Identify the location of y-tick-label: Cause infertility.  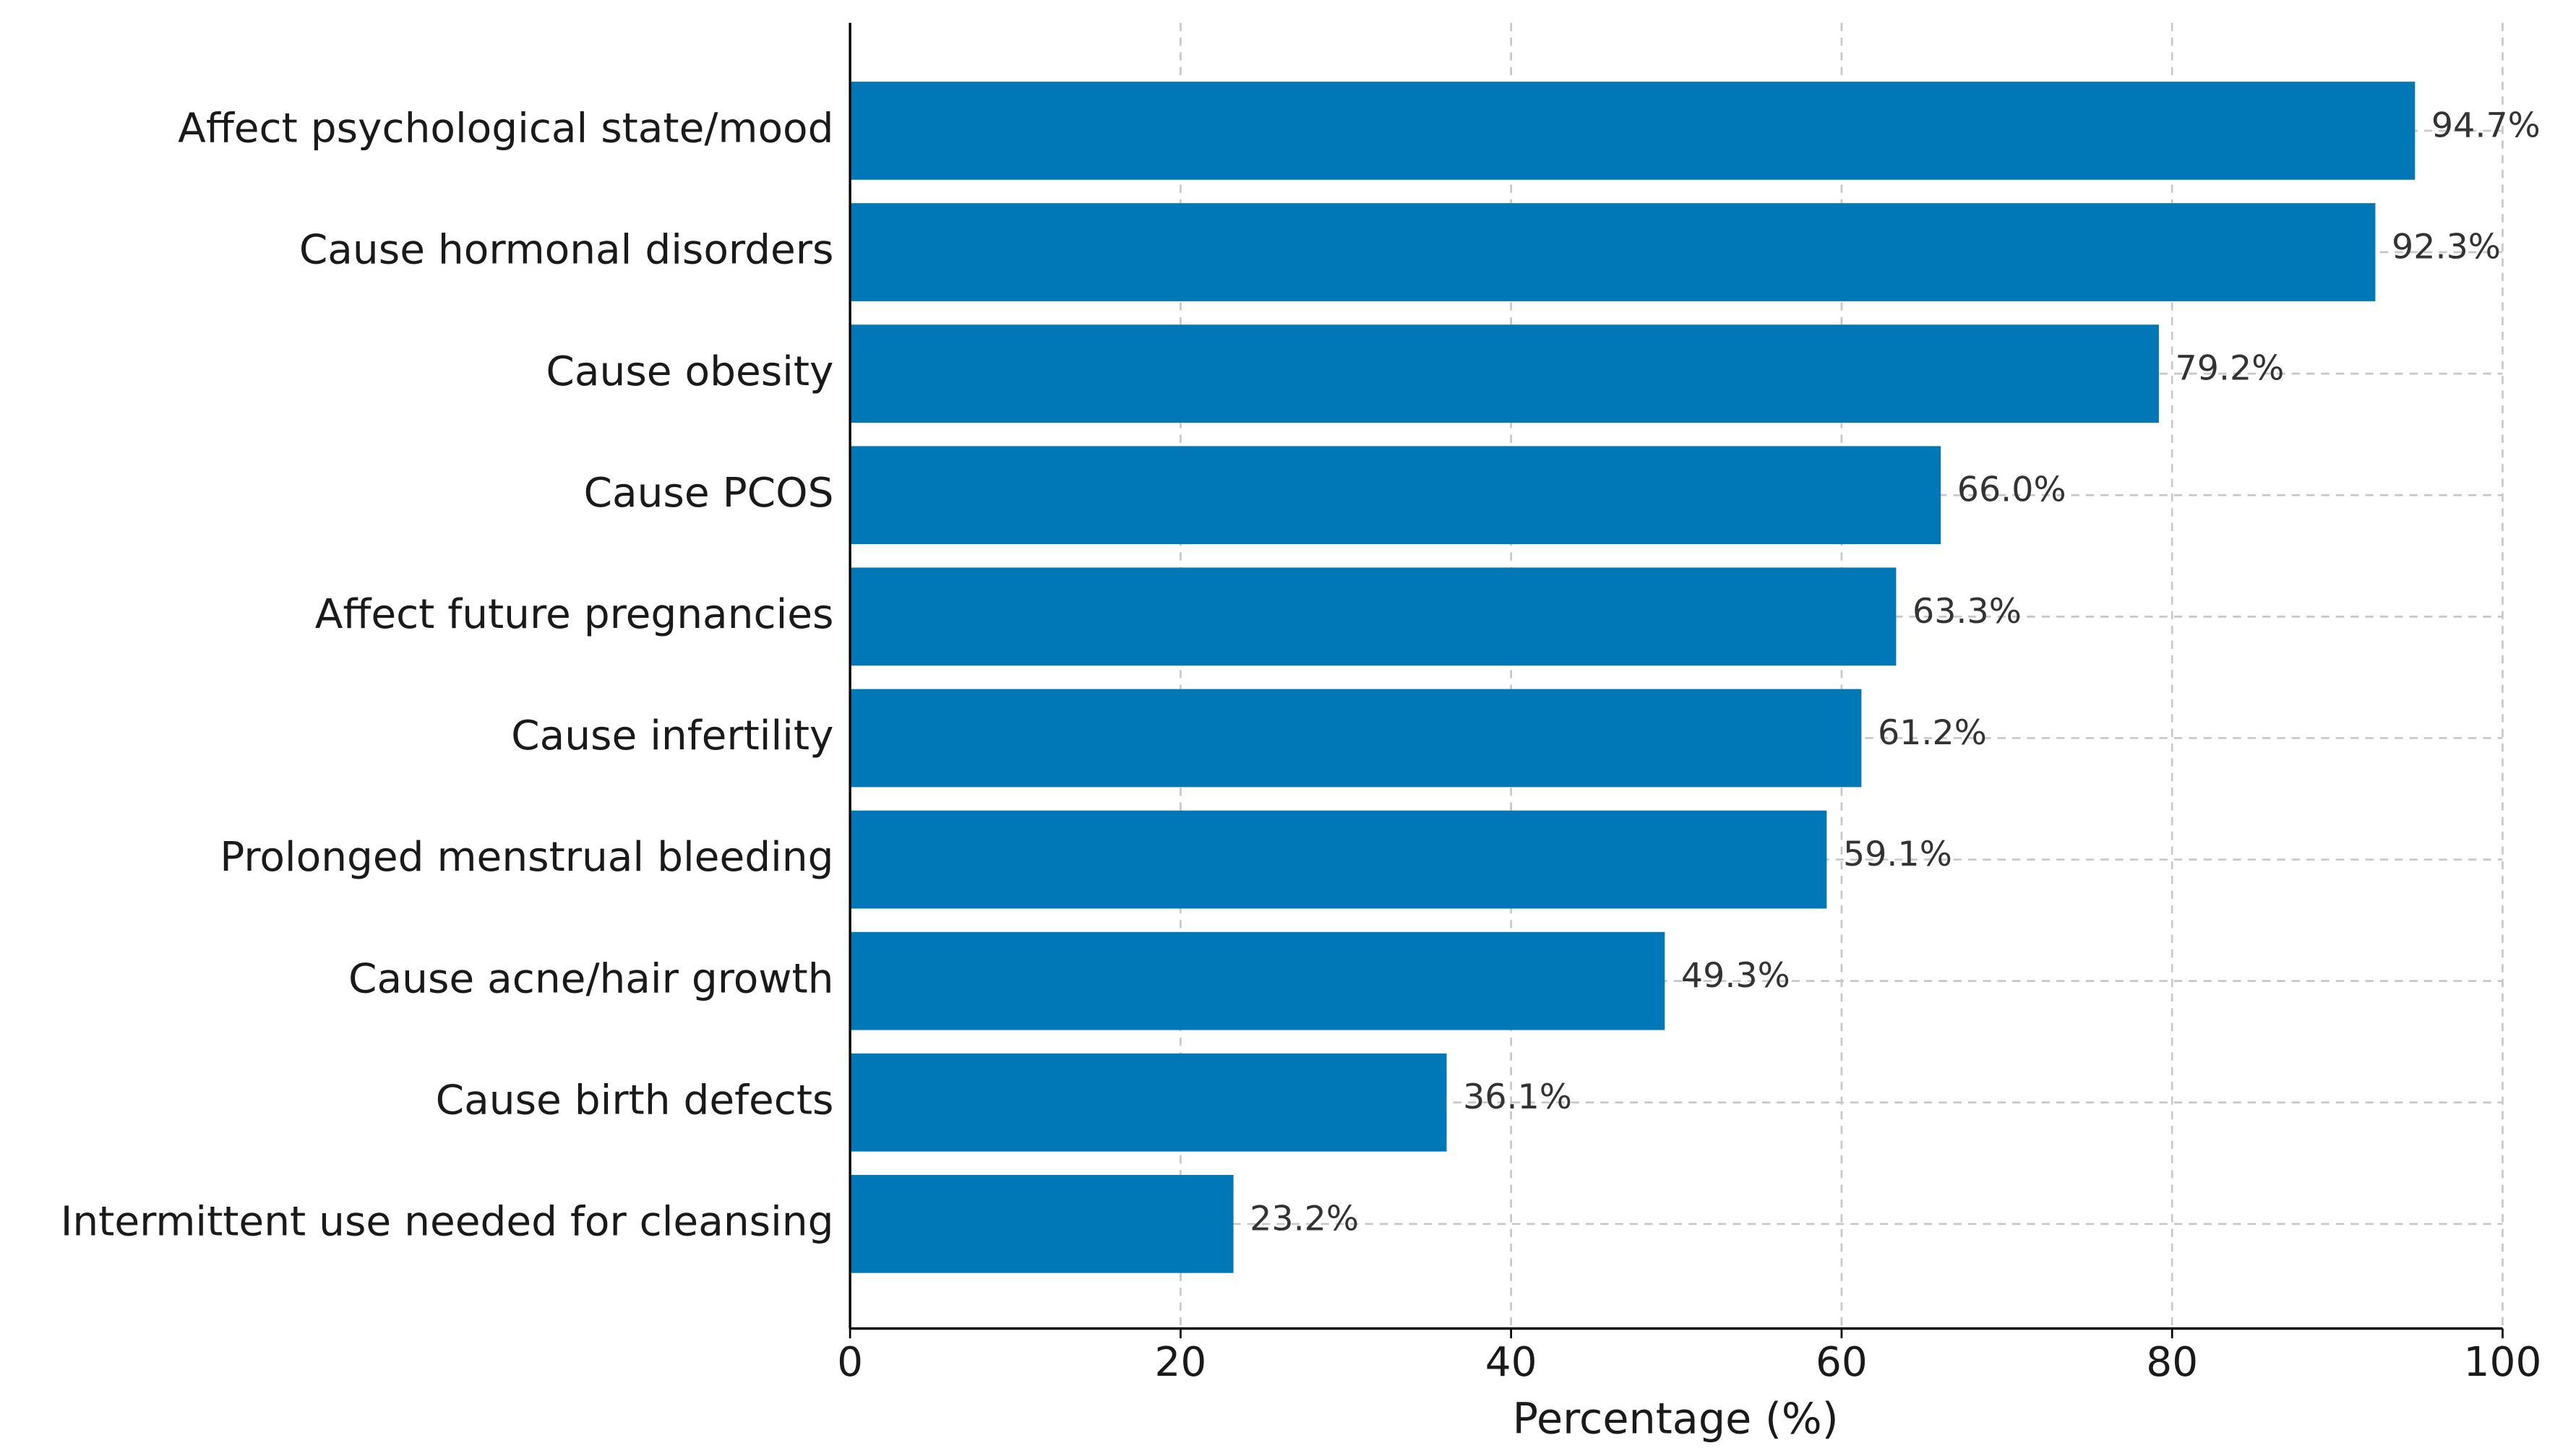
(672, 735).